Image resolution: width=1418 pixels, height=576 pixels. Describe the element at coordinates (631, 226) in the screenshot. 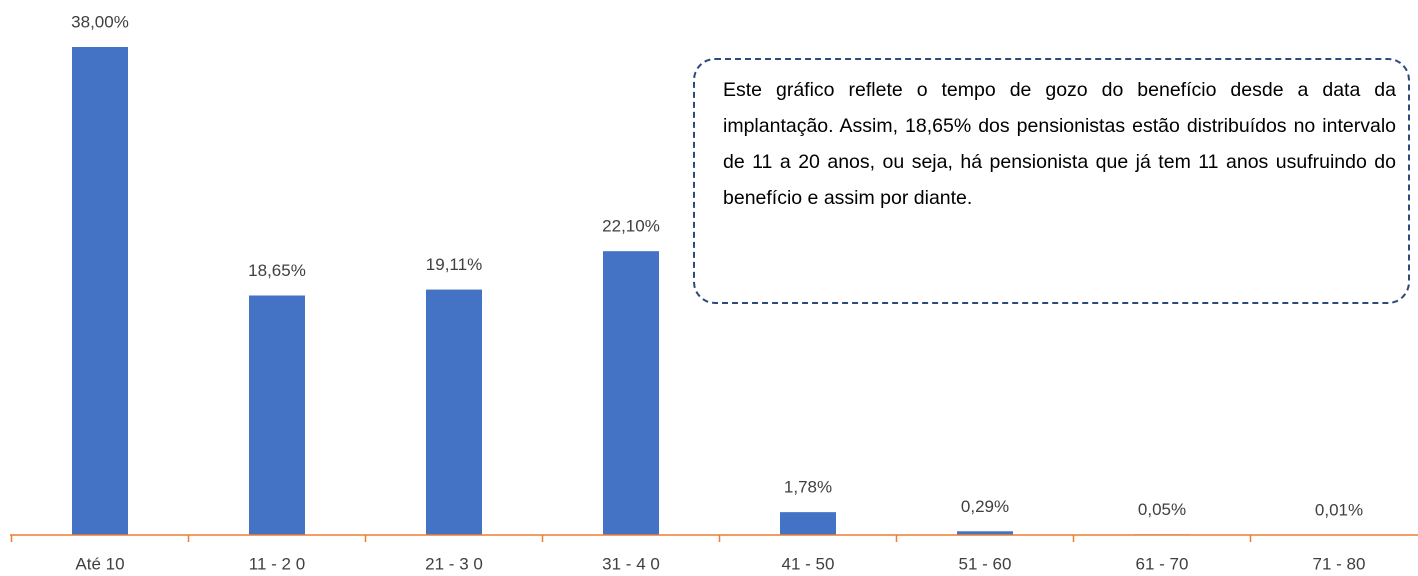

I see `value-label: 22,10%` at that location.